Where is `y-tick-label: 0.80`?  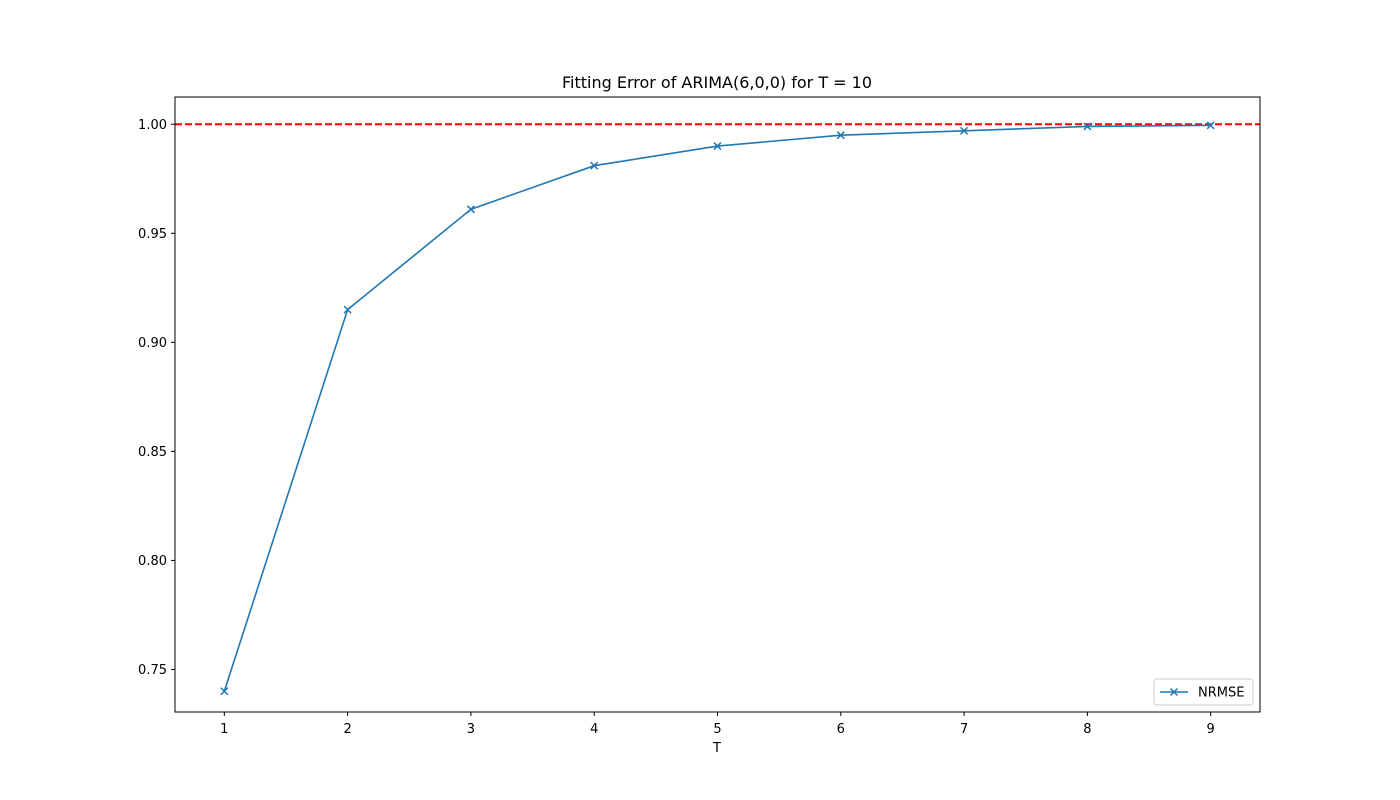 y-tick-label: 0.80 is located at coordinates (152, 561).